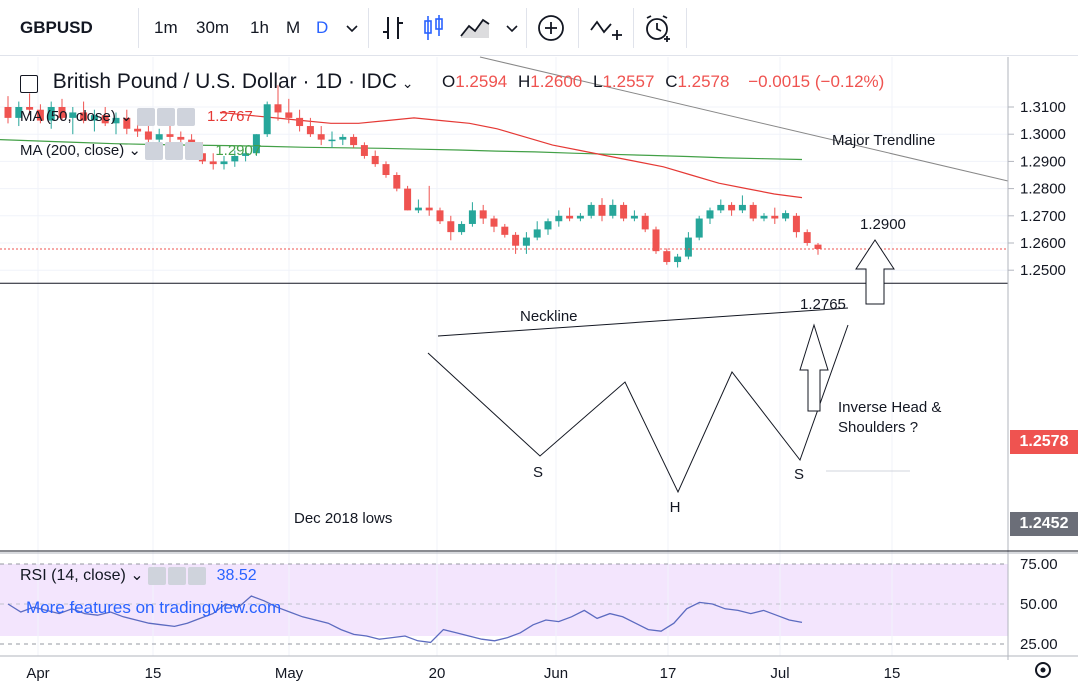 Image resolution: width=1078 pixels, height=696 pixels. Describe the element at coordinates (1044, 442) in the screenshot. I see `last-price-tag: 1.2578` at that location.